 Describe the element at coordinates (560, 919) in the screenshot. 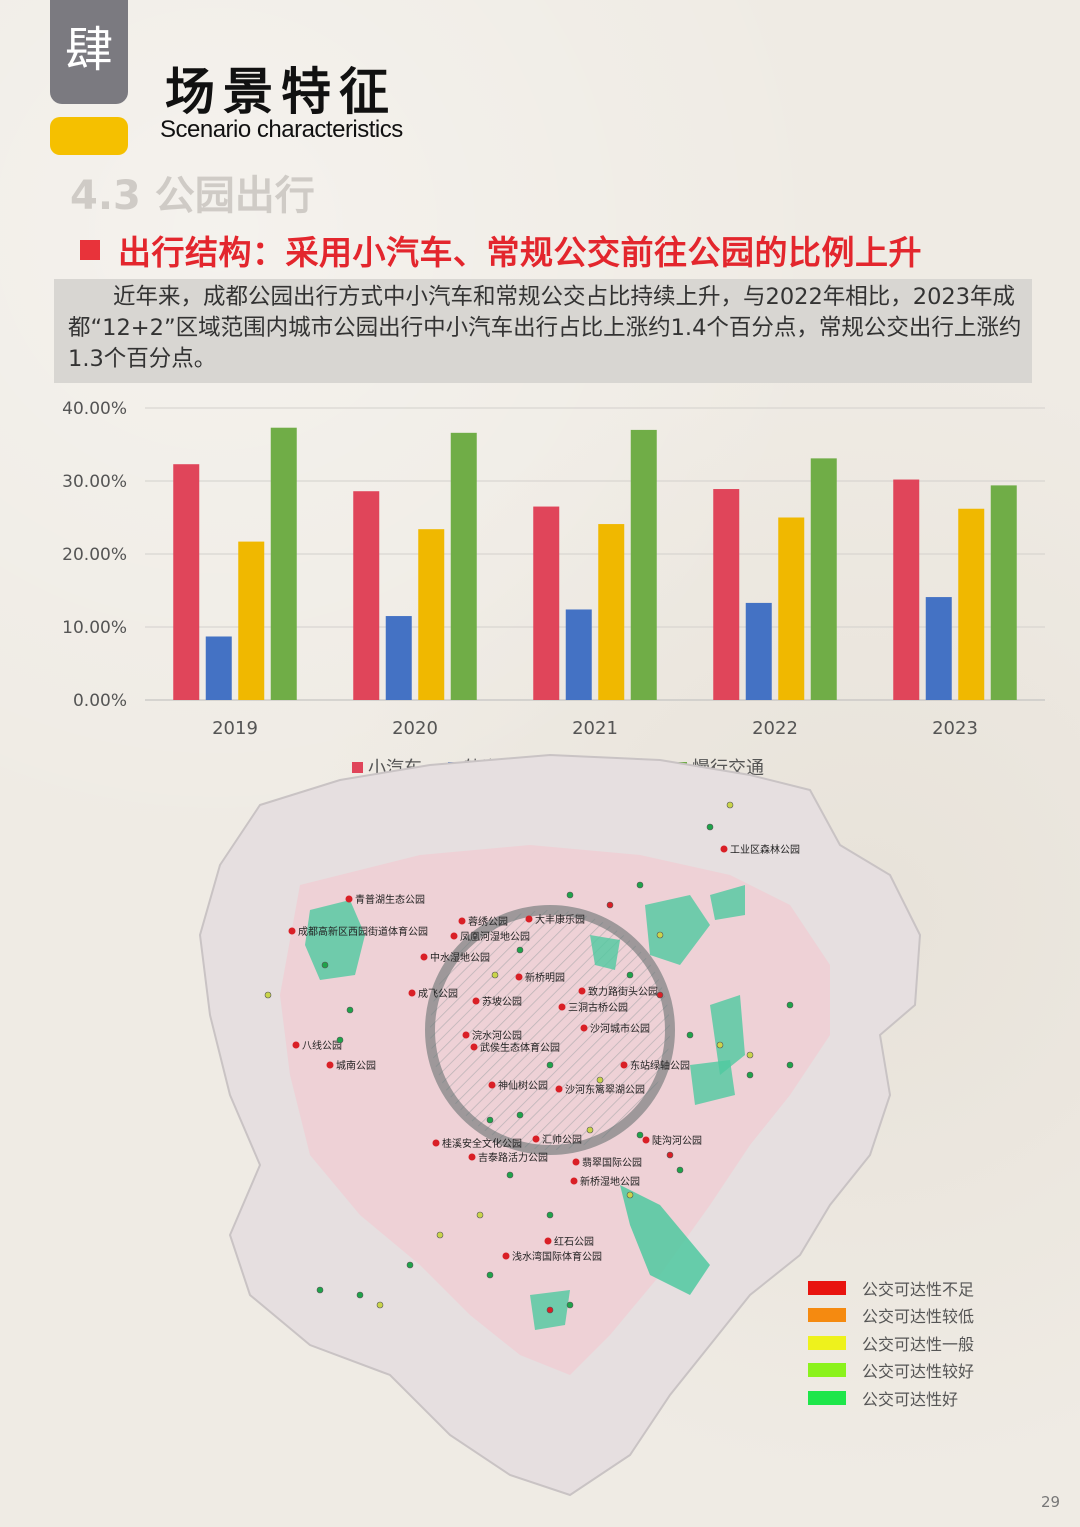

I see `park-label: 大丰康乐园` at that location.